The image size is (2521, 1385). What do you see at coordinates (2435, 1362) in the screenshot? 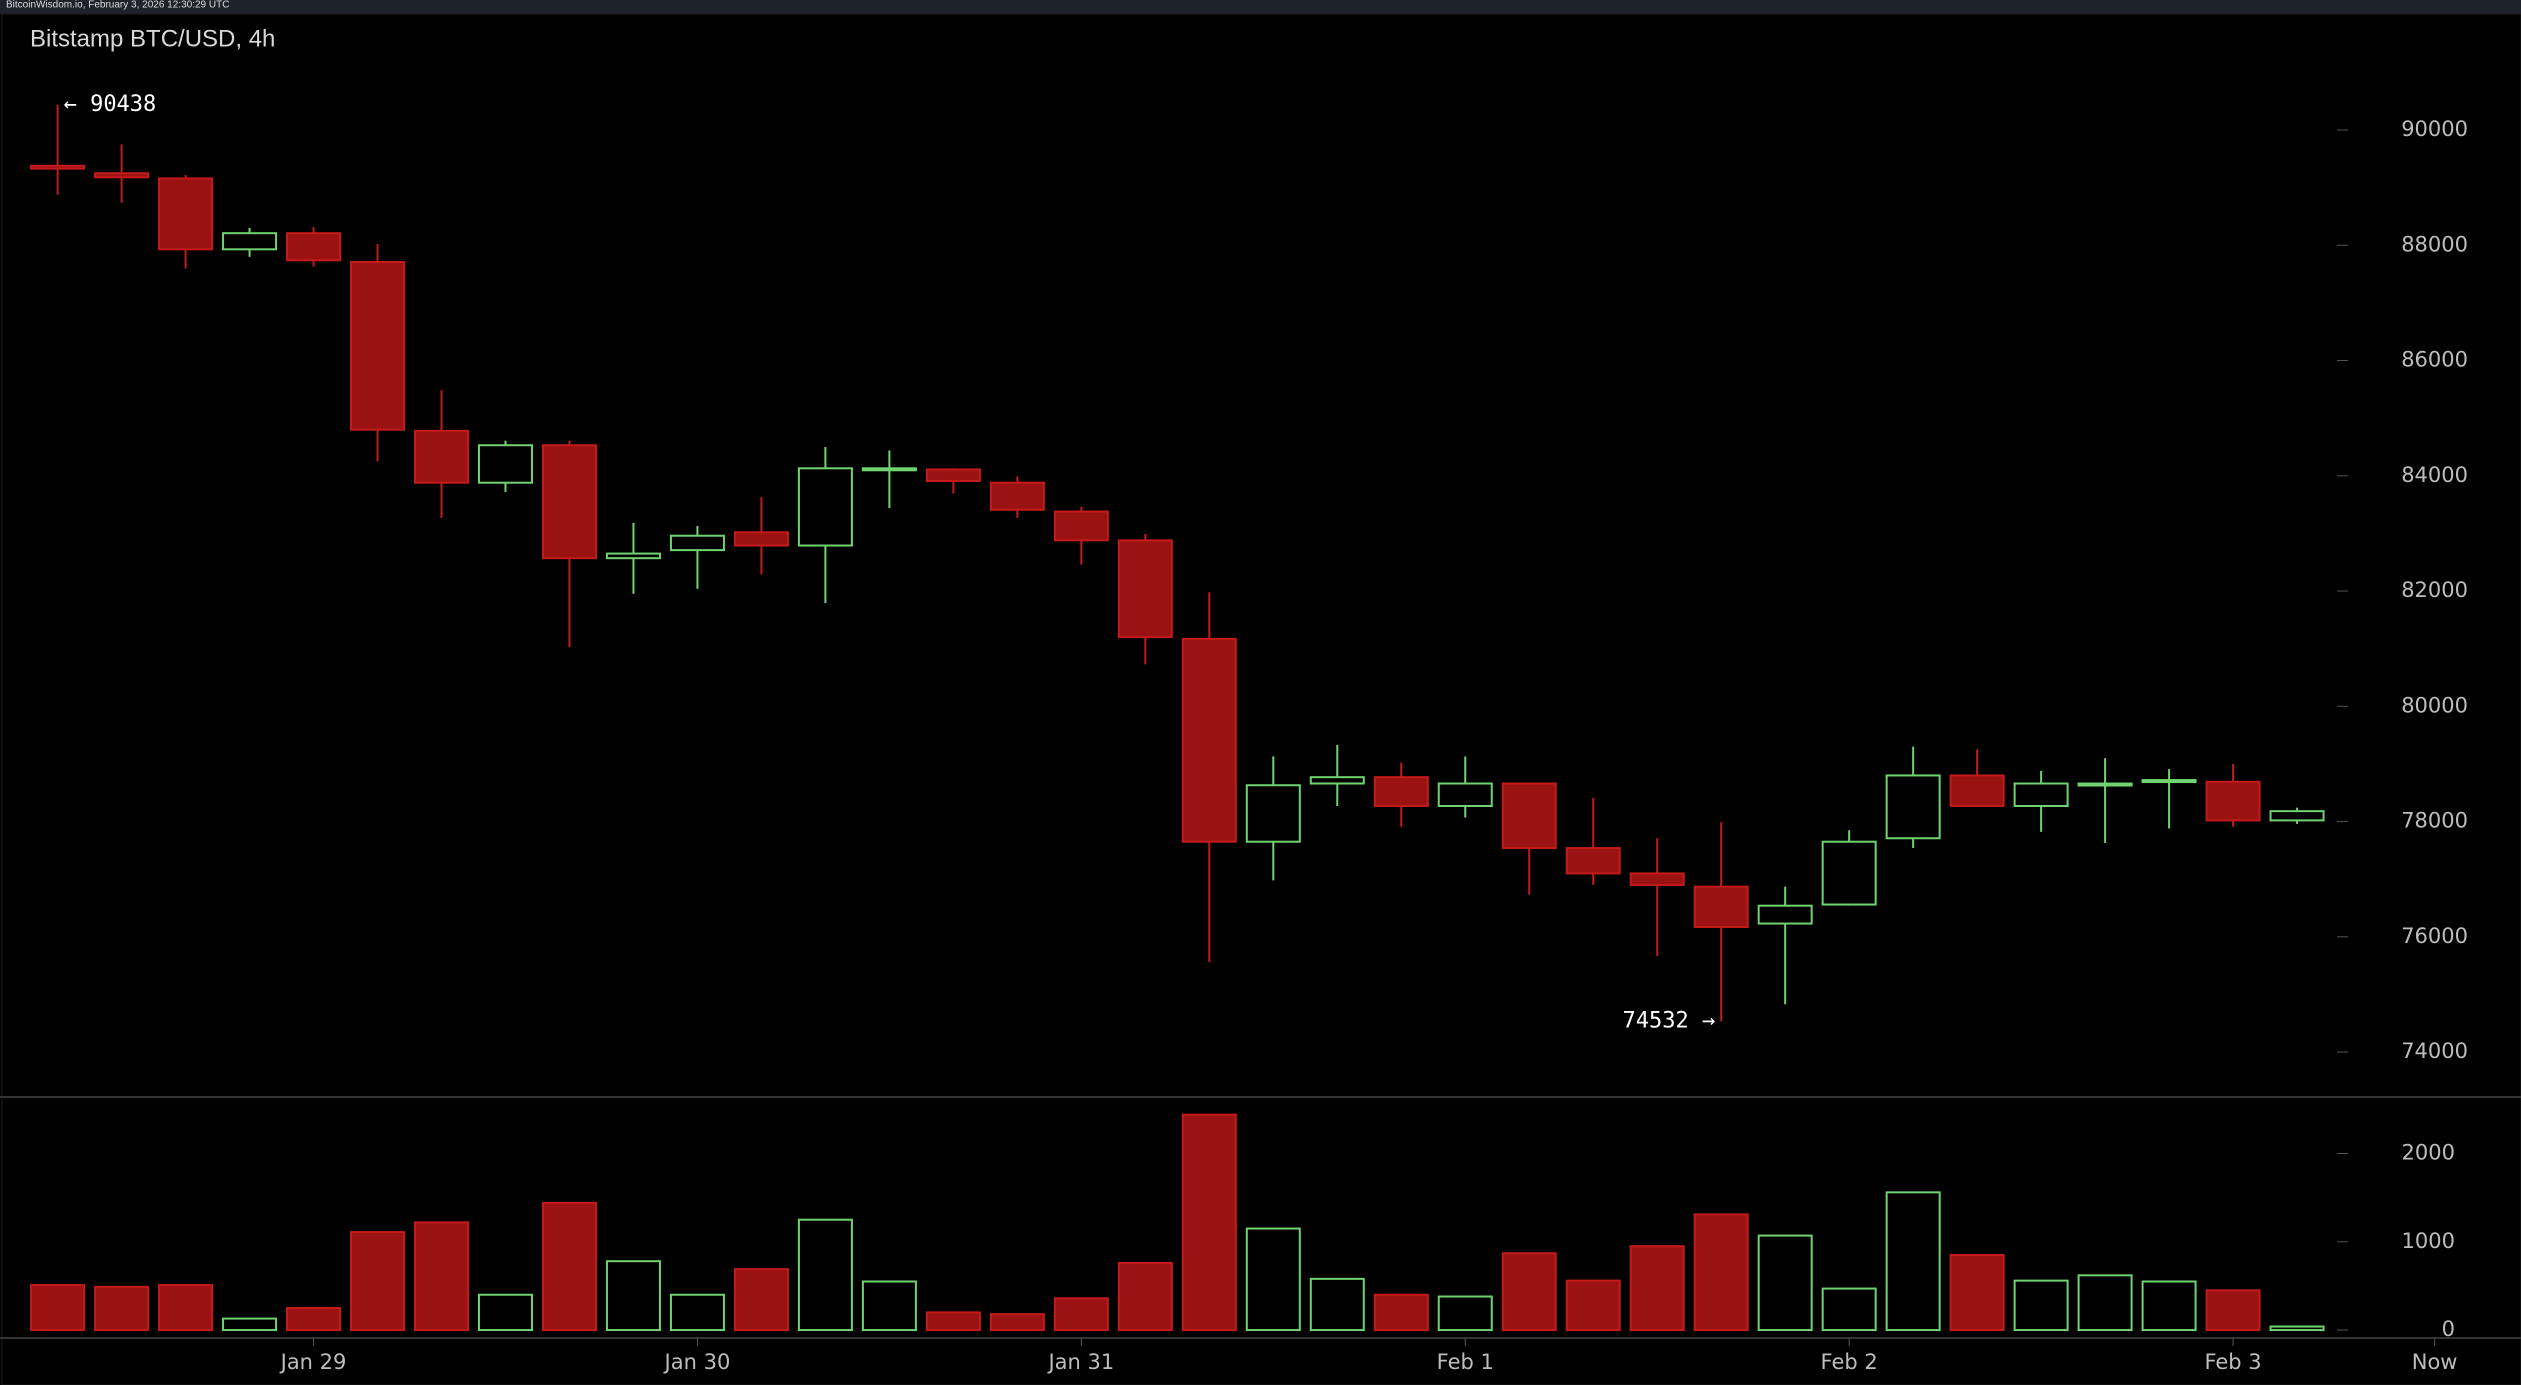
I see `x-tick-label: Now` at bounding box center [2435, 1362].